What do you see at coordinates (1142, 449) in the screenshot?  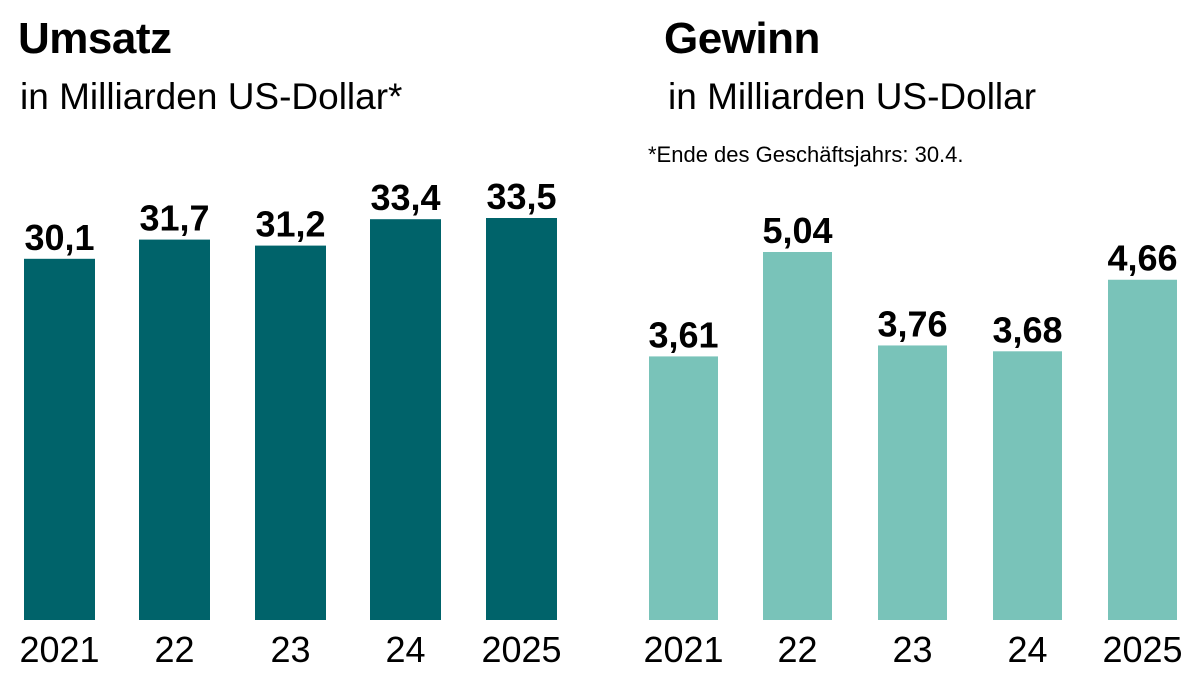 I see `gewinn-bar-2025` at bounding box center [1142, 449].